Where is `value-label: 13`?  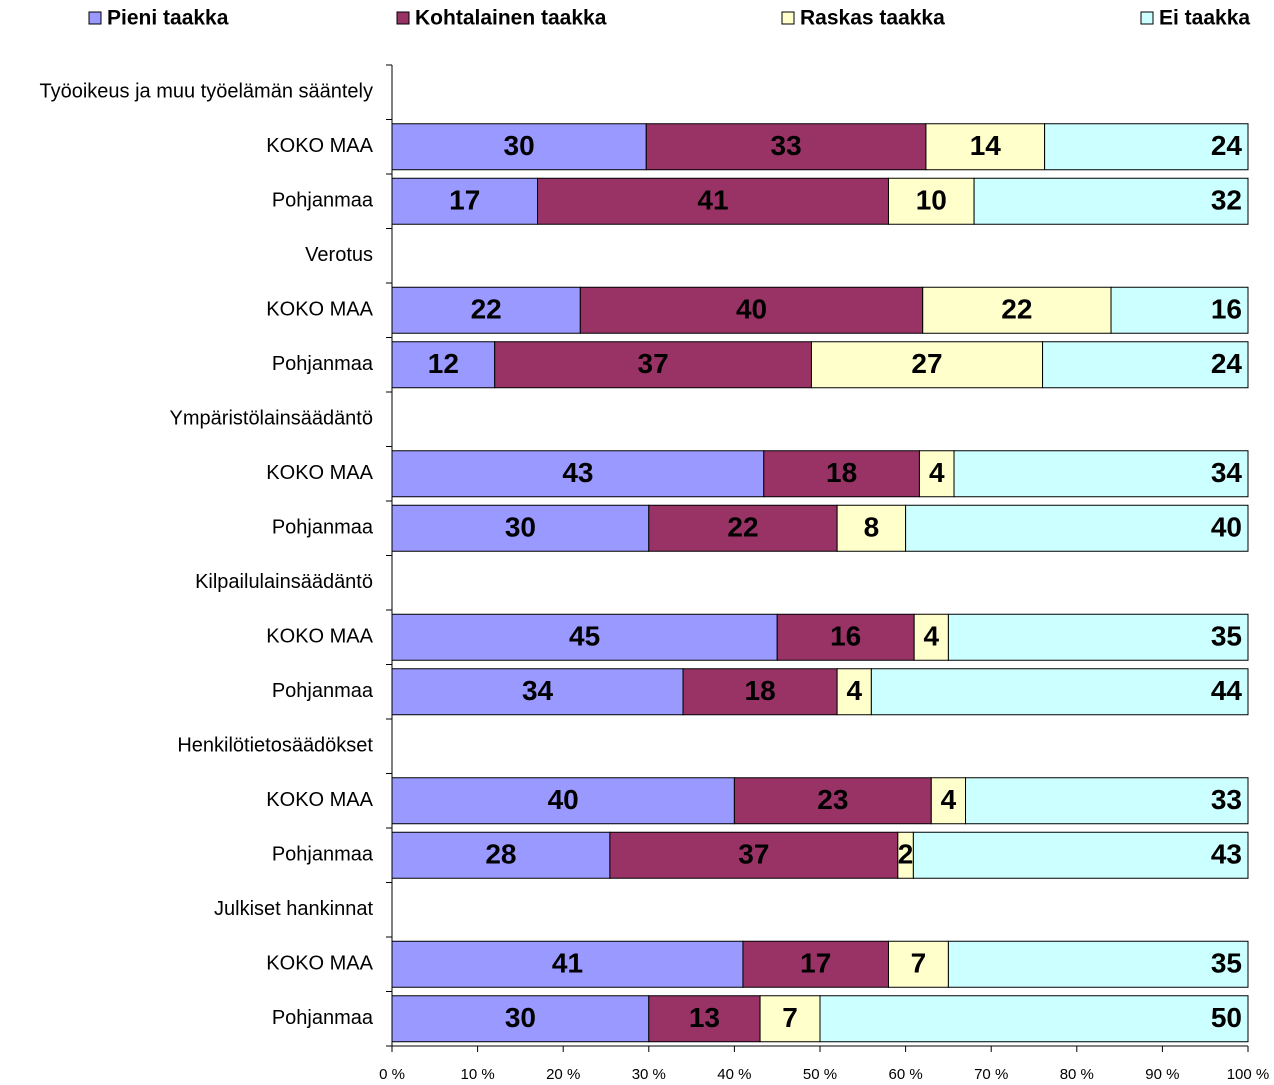 value-label: 13 is located at coordinates (704, 1017).